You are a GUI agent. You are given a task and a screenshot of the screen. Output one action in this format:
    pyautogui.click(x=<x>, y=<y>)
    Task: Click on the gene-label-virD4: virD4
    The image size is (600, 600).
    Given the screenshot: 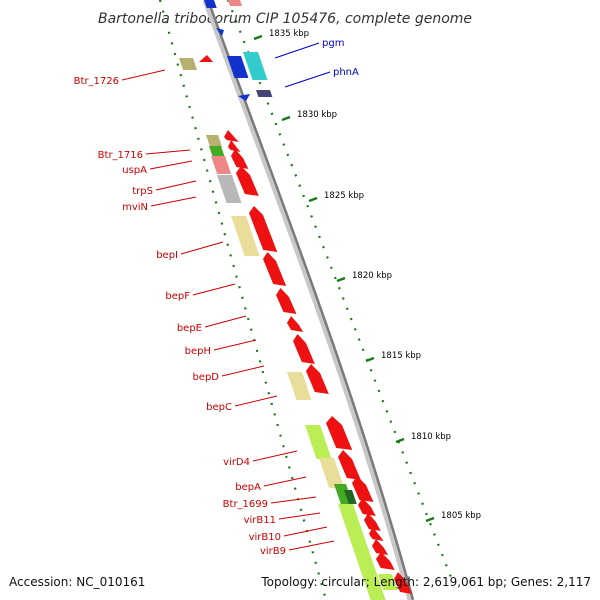 What is the action you would take?
    pyautogui.click(x=236, y=462)
    